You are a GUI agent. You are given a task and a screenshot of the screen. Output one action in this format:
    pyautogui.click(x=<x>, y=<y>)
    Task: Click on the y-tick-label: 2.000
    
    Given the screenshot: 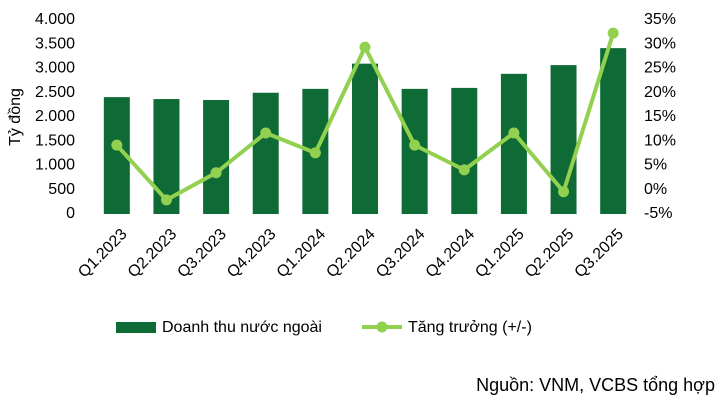 What is the action you would take?
    pyautogui.click(x=55, y=116)
    